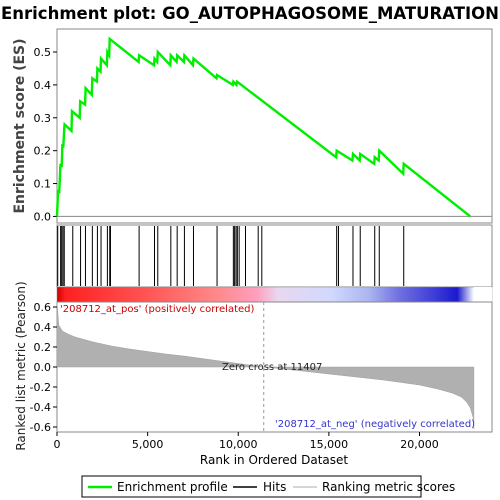 The width and height of the screenshot is (500, 500). Describe the element at coordinates (43, 184) in the screenshot. I see `es-y-tick-label: 0.1` at that location.